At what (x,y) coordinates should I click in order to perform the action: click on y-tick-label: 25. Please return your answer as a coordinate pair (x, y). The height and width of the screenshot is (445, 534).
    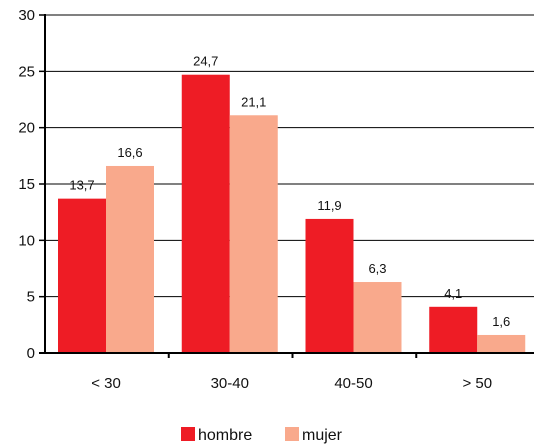
    Looking at the image, I should click on (26, 71).